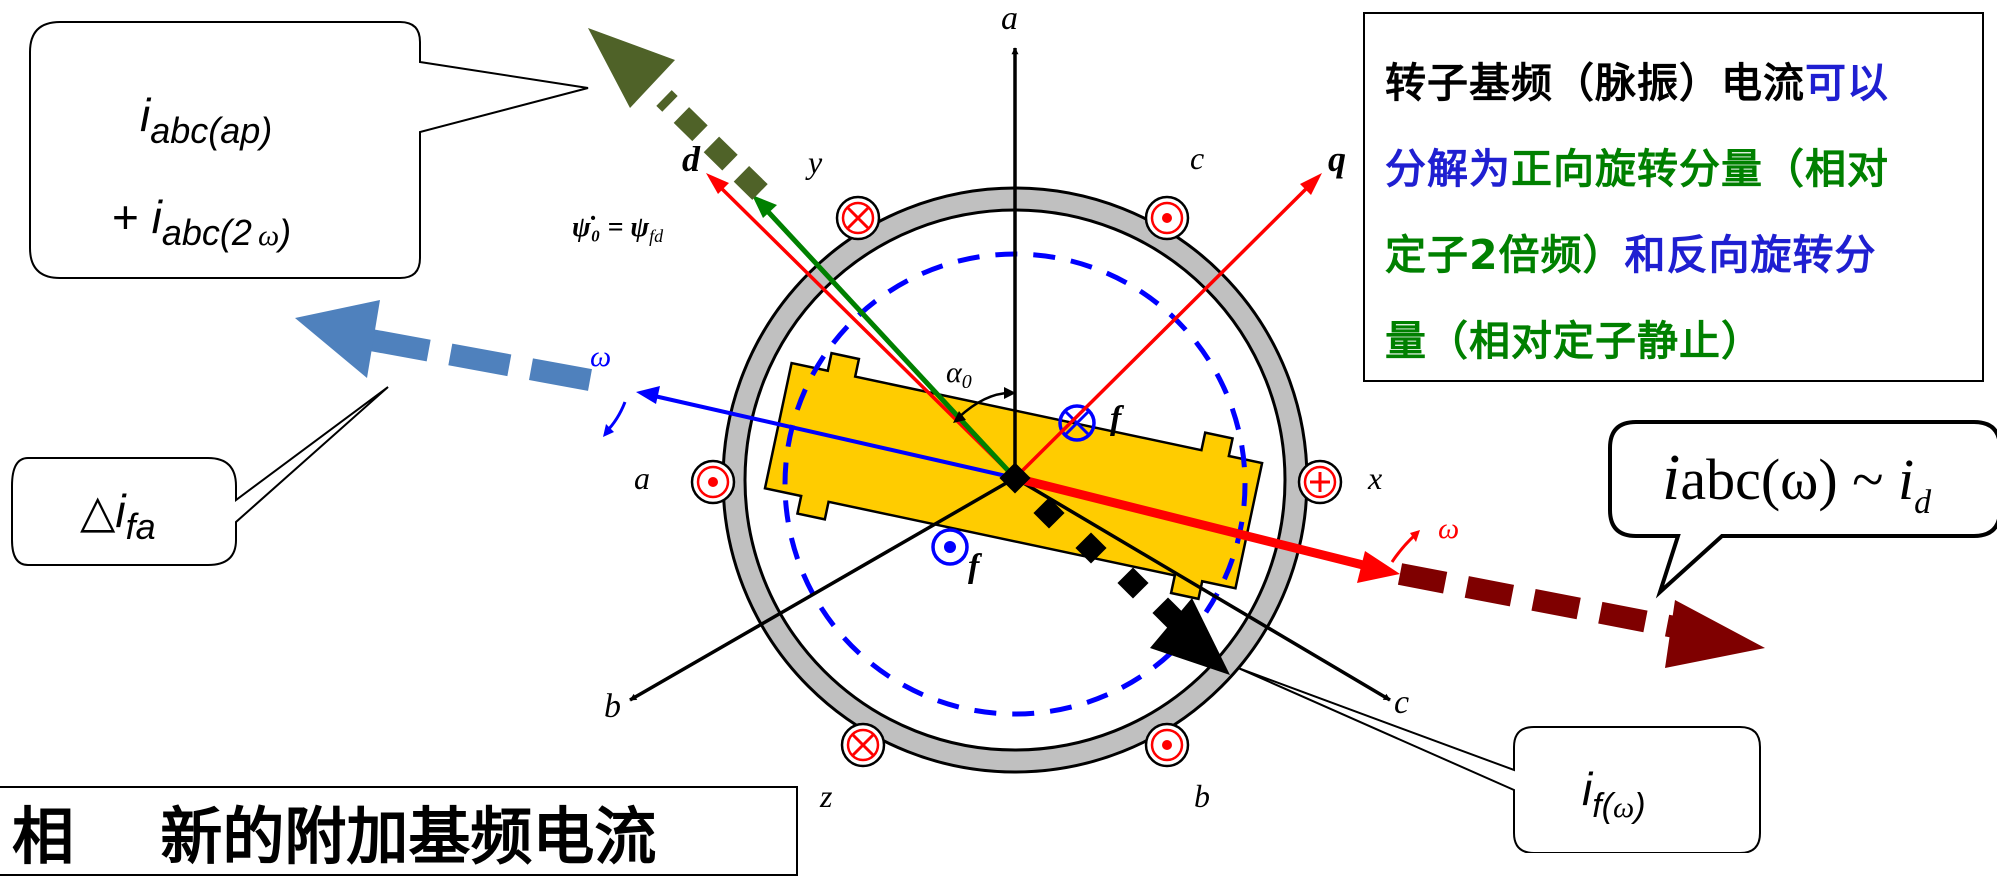 This screenshot has height=876, width=1997. Describe the element at coordinates (334, 836) in the screenshot. I see `bottom-box-text: 相 新的附加基频电流` at that location.